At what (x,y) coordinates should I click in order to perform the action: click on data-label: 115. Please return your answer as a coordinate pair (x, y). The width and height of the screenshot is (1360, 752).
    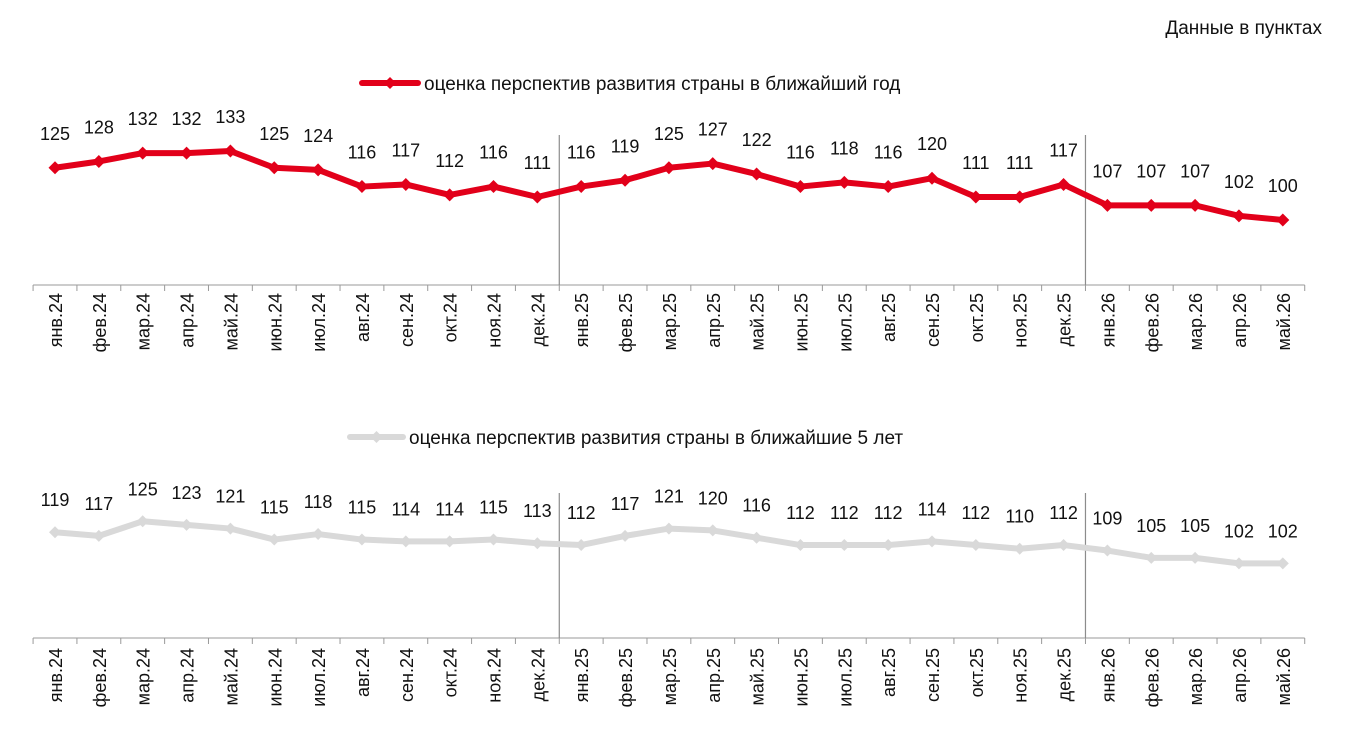
    Looking at the image, I should click on (493, 508).